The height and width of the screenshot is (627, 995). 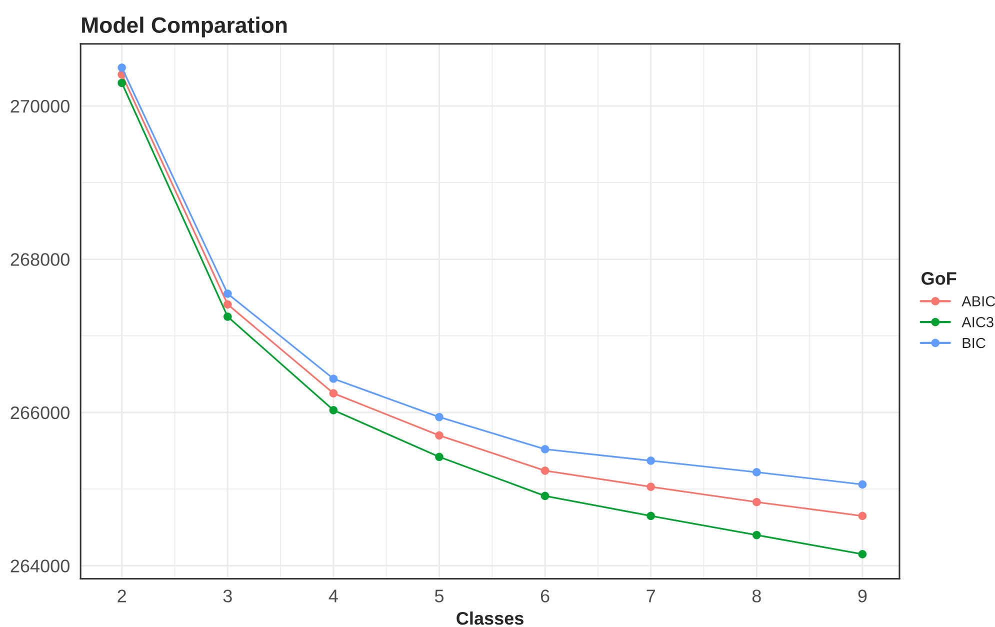 I want to click on y-tick-label: 268000, so click(x=40, y=259).